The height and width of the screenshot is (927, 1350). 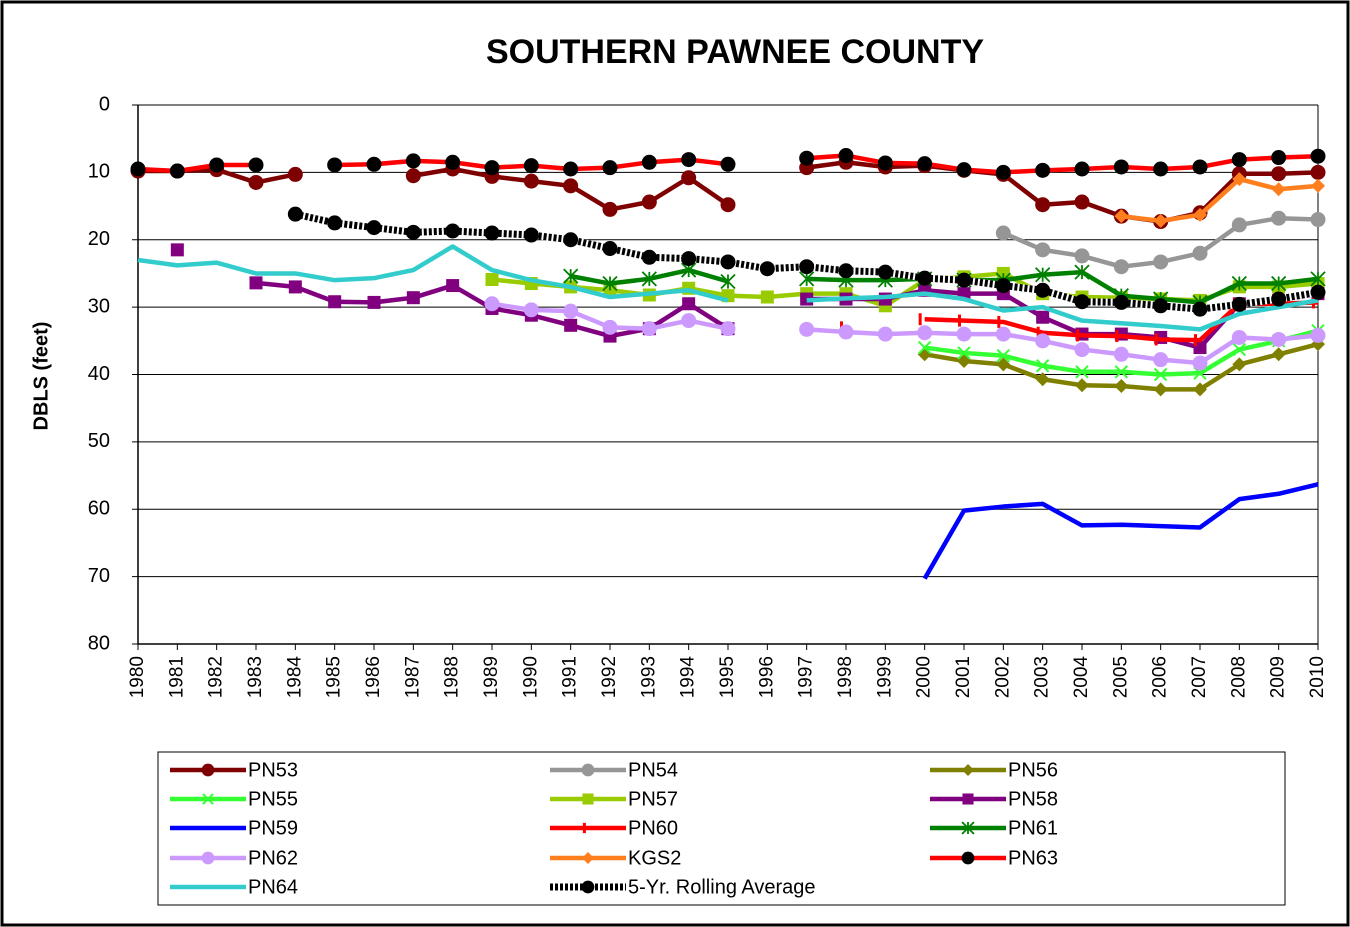 What do you see at coordinates (1033, 858) in the screenshot?
I see `legend-label: PN63` at bounding box center [1033, 858].